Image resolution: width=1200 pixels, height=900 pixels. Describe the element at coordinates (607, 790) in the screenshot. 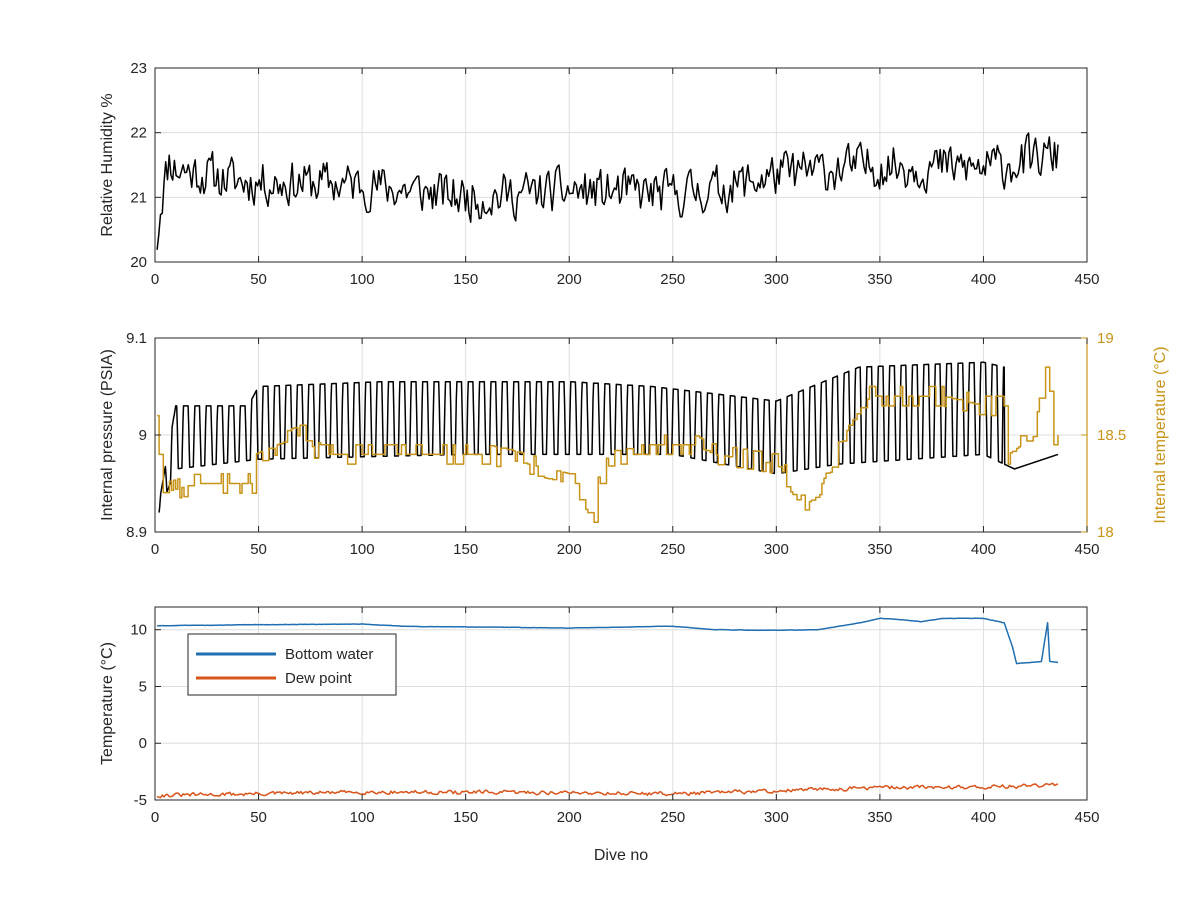

I see `series-dew-point` at that location.